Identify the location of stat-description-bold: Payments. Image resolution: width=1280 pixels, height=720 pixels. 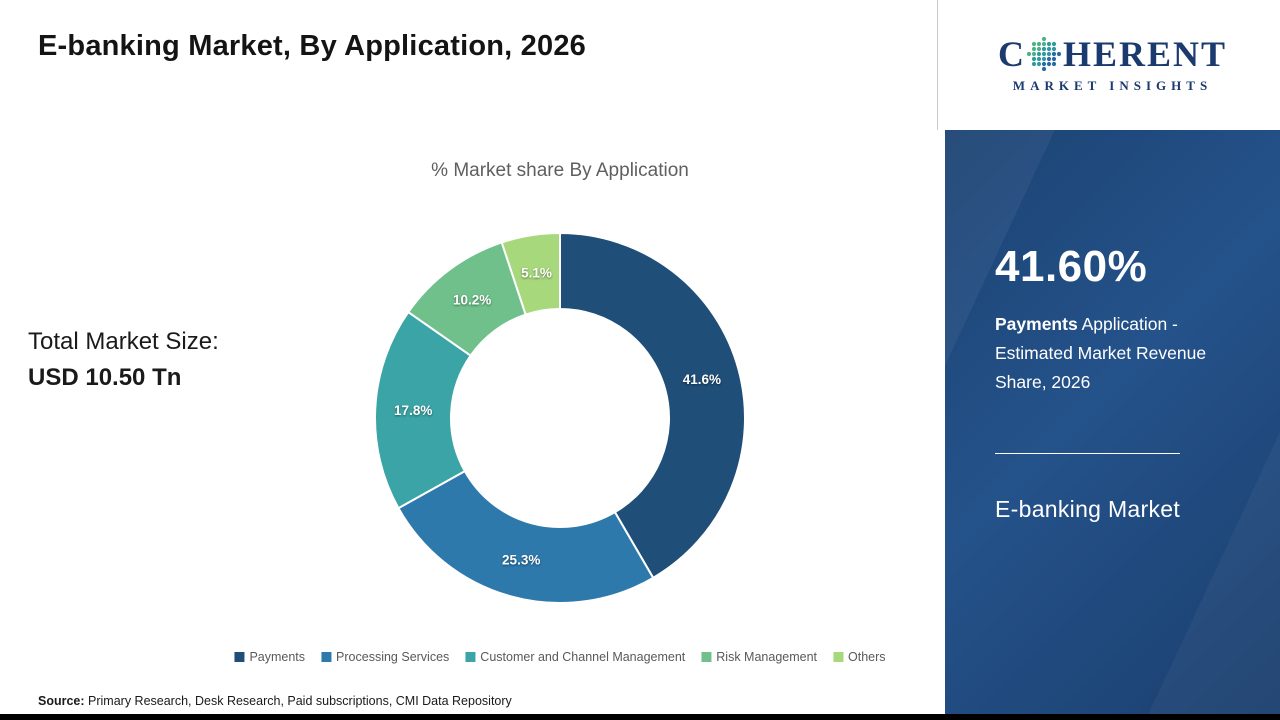
(1036, 324).